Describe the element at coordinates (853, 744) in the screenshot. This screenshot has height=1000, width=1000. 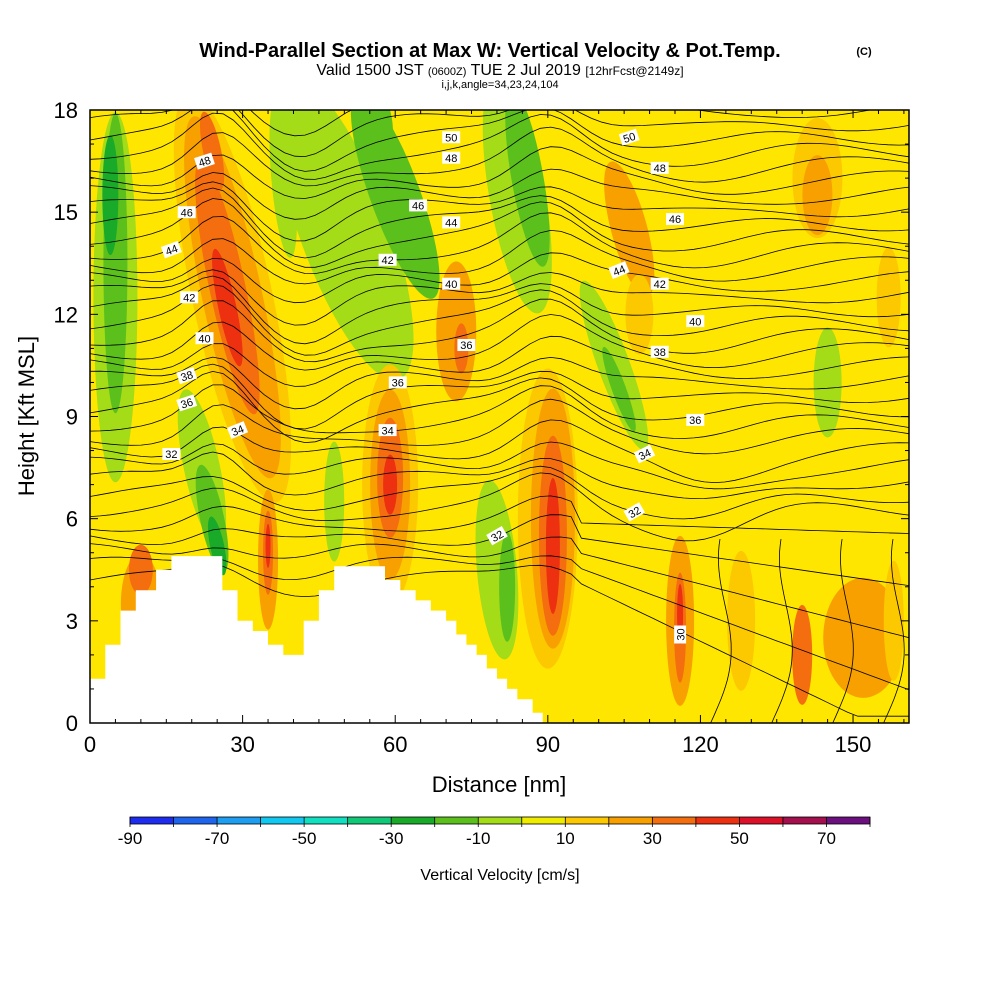
I see `x-tick-label: 150` at that location.